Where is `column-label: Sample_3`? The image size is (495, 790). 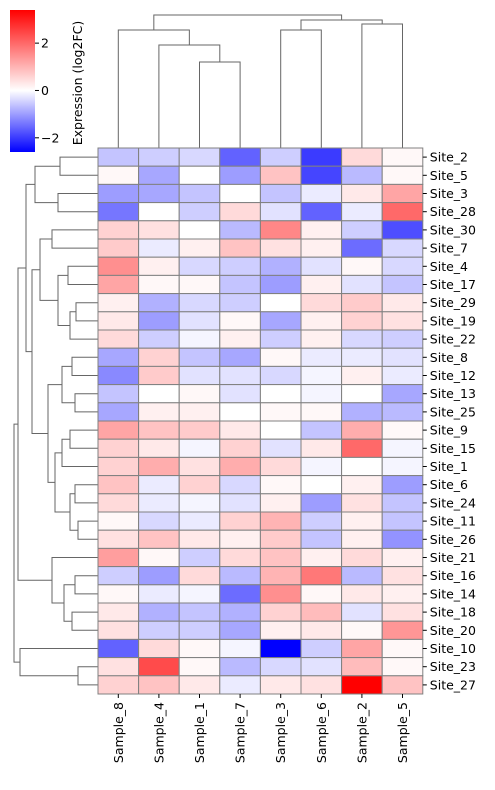
column-label: Sample_3 is located at coordinates (280, 732).